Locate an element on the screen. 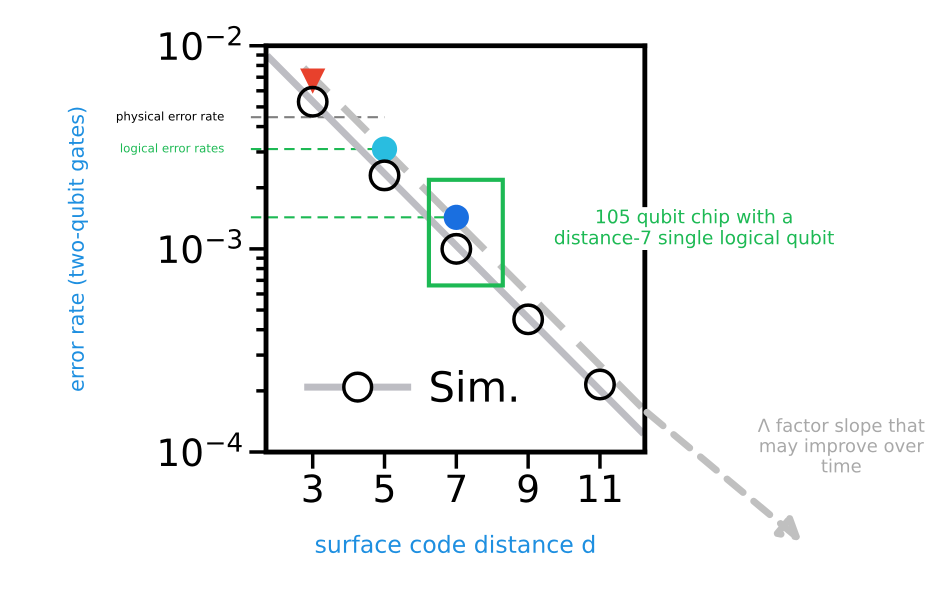 The height and width of the screenshot is (610, 940). x-tick-label: 11 is located at coordinates (600, 488).